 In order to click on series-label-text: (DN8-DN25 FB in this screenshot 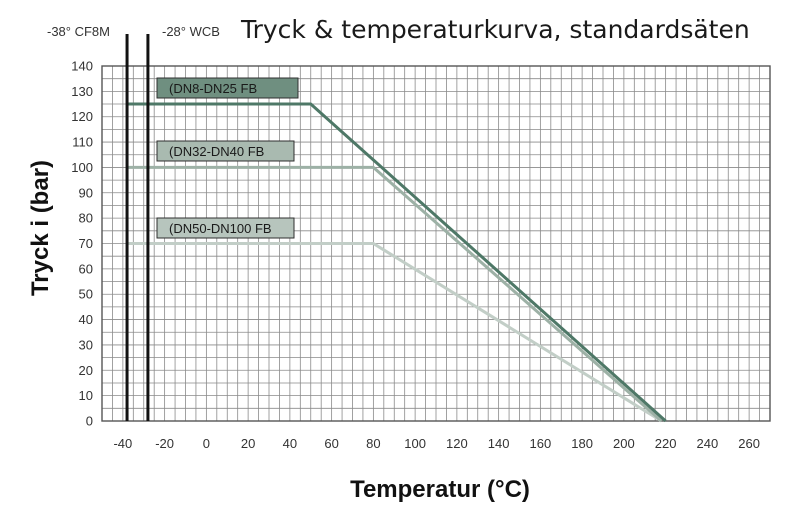, I will do `click(213, 88)`.